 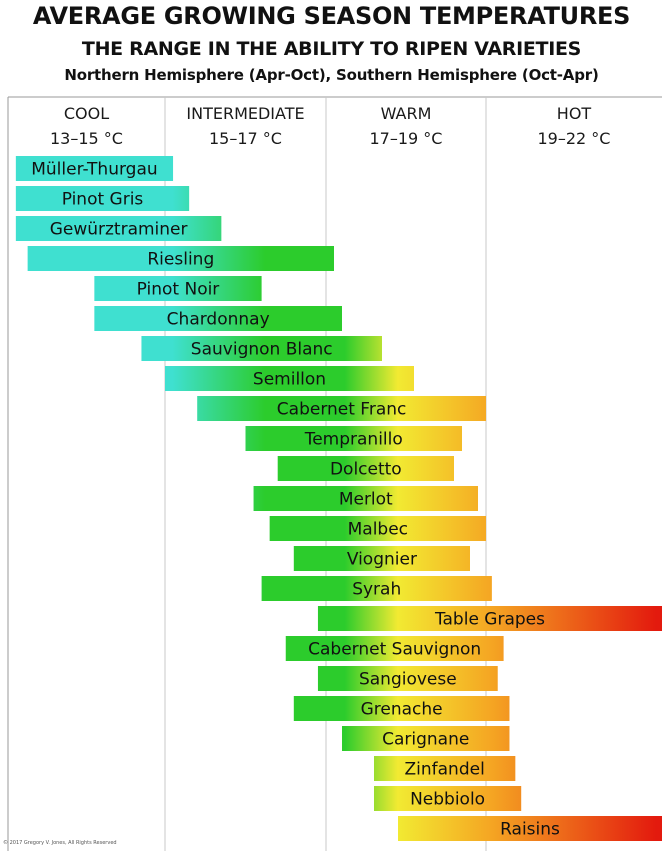 I want to click on bar-table-grapes: Table Grapes, so click(x=489, y=618).